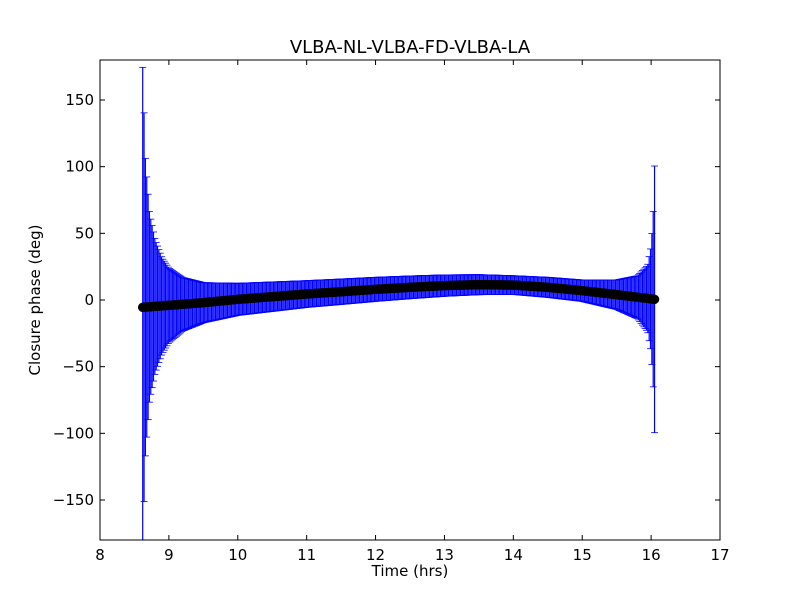 The width and height of the screenshot is (800, 605). I want to click on x-tick-label: 15, so click(582, 555).